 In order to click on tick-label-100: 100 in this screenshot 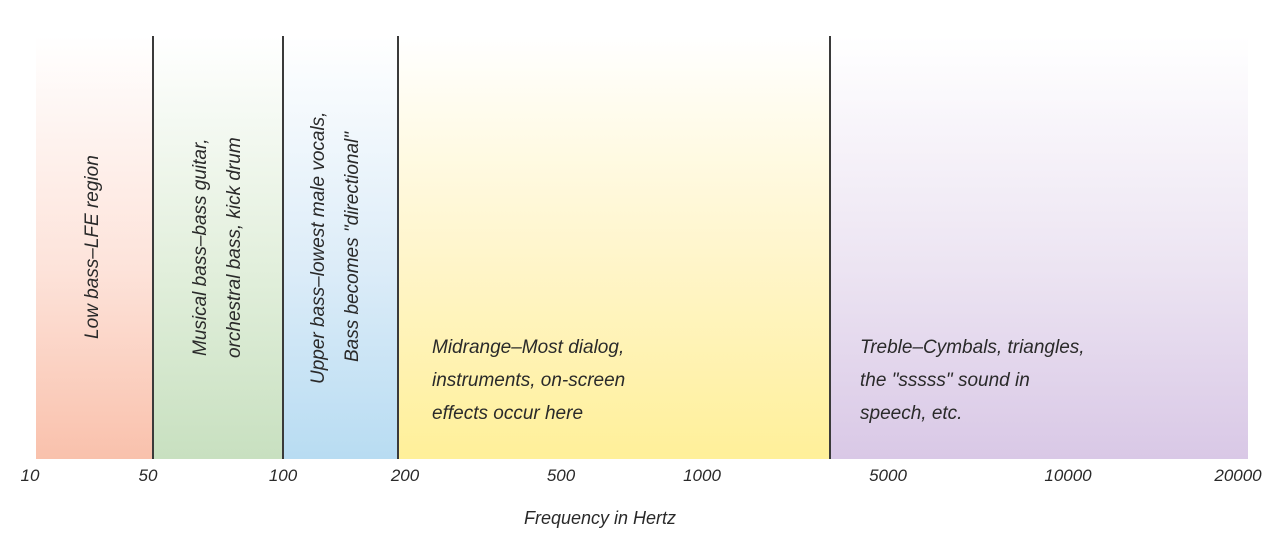, I will do `click(283, 475)`.